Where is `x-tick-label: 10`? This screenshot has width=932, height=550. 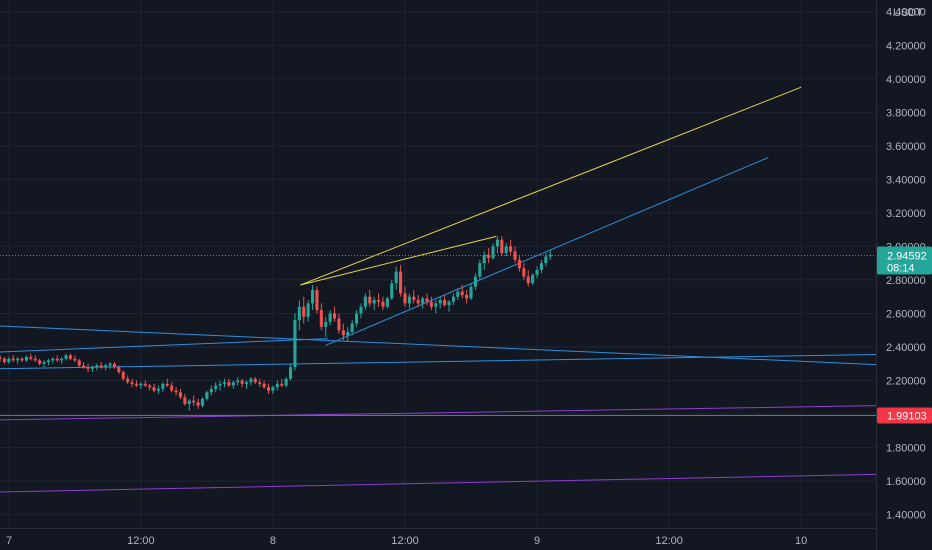
x-tick-label: 10 is located at coordinates (801, 541).